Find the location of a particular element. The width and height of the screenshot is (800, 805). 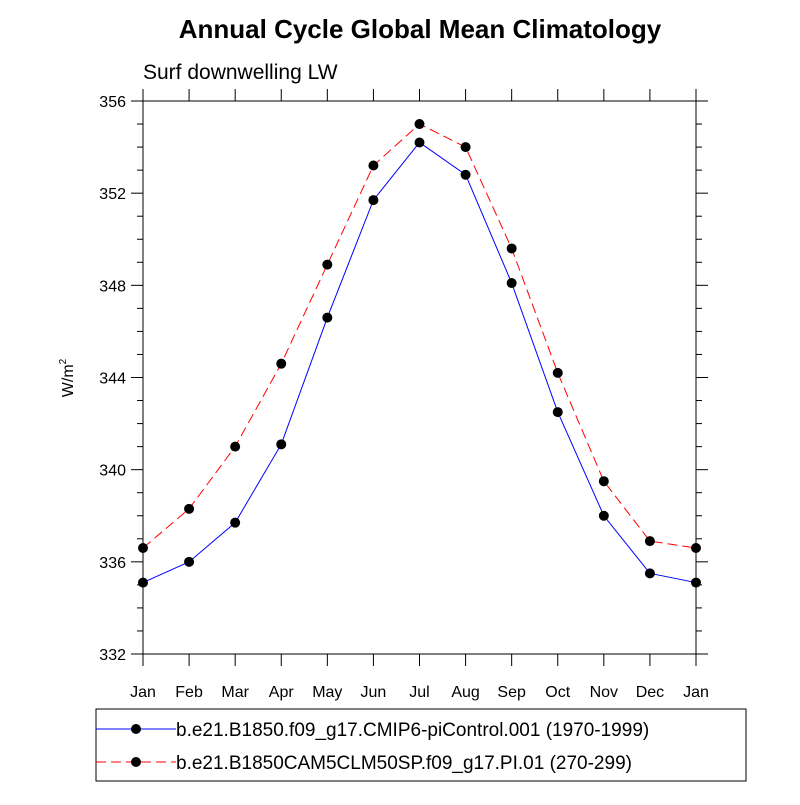

y-tick-label: 344 is located at coordinates (112, 379).